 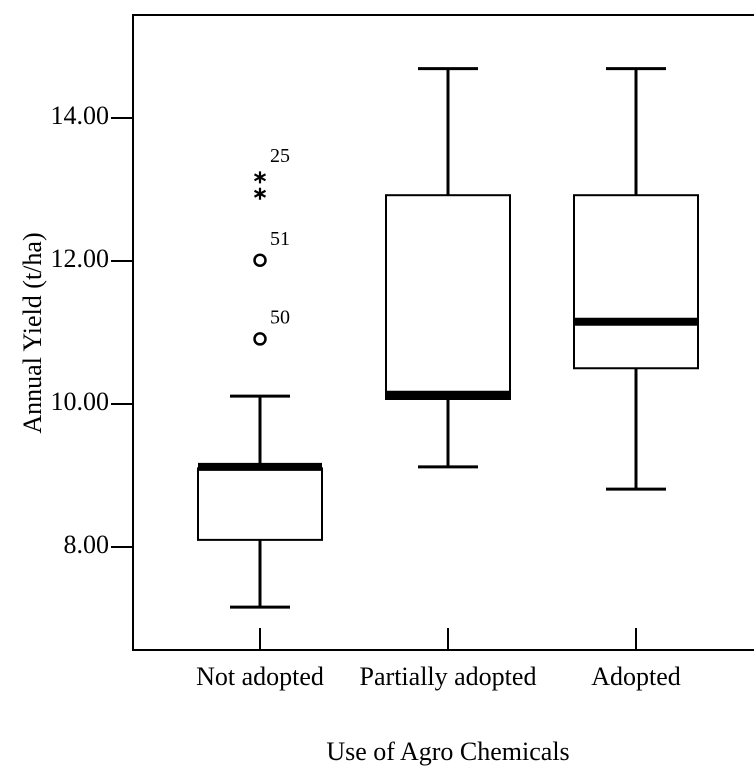 I want to click on x-tick-label: Not adopted, so click(x=260, y=676).